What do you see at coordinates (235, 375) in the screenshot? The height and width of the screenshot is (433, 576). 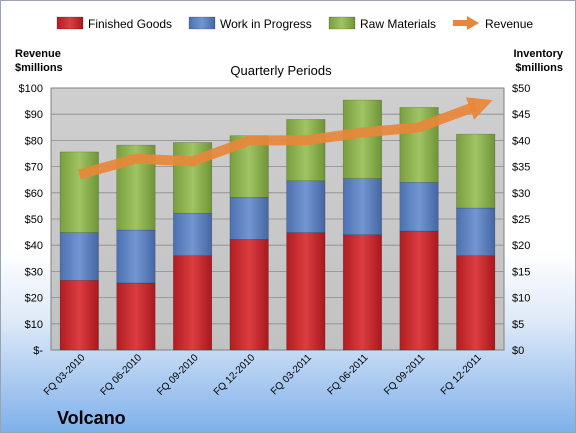 I see `x-tick-label: FQ 12-2010` at bounding box center [235, 375].